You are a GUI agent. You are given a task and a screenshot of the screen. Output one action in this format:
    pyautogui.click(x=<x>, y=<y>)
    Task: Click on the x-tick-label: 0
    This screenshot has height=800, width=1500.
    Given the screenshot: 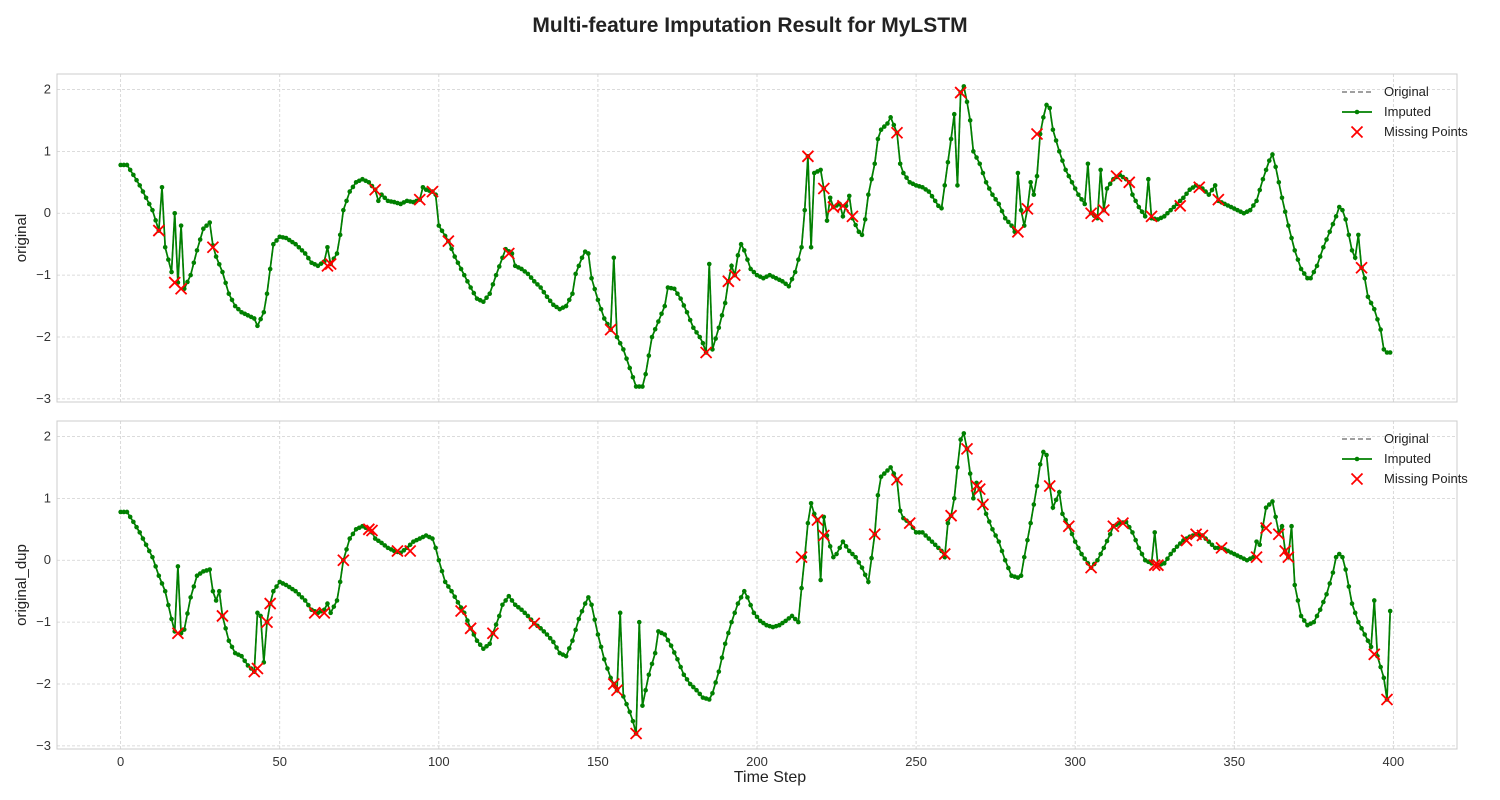 What is the action you would take?
    pyautogui.click(x=120, y=761)
    